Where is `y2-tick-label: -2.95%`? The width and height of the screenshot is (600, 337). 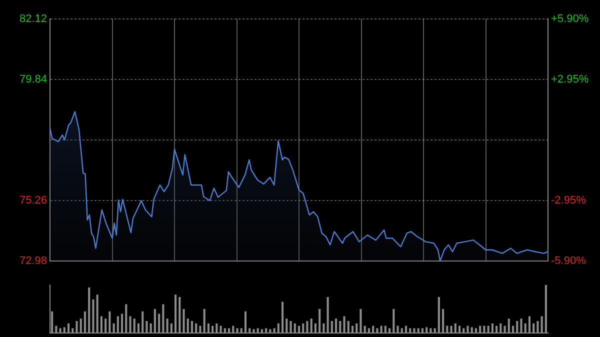 y2-tick-label: -2.95% is located at coordinates (568, 200).